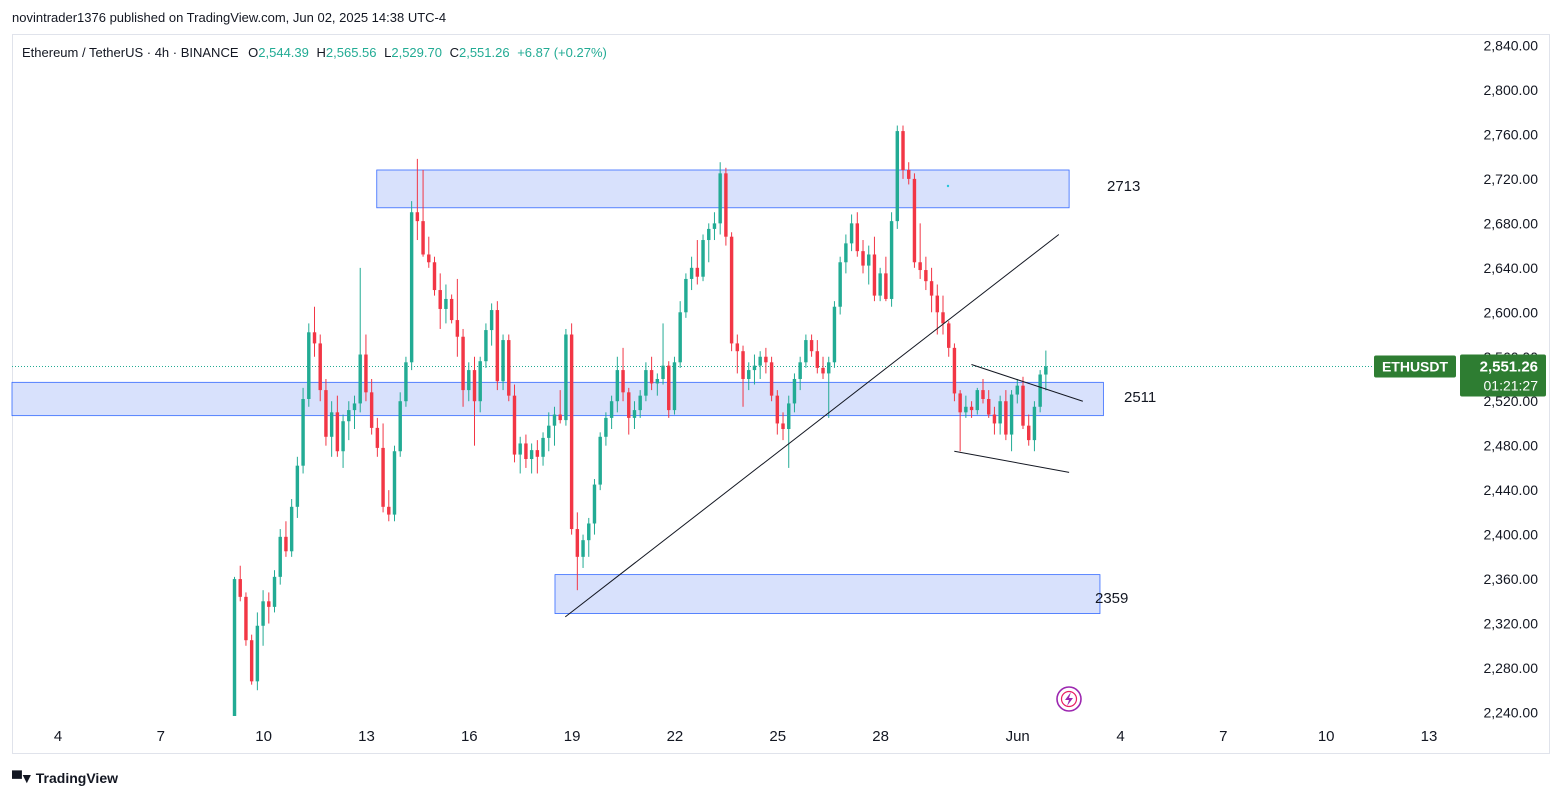 This screenshot has width=1563, height=800. What do you see at coordinates (1125, 392) in the screenshot?
I see `zone-labels-layer: 2713 2511 2359` at bounding box center [1125, 392].